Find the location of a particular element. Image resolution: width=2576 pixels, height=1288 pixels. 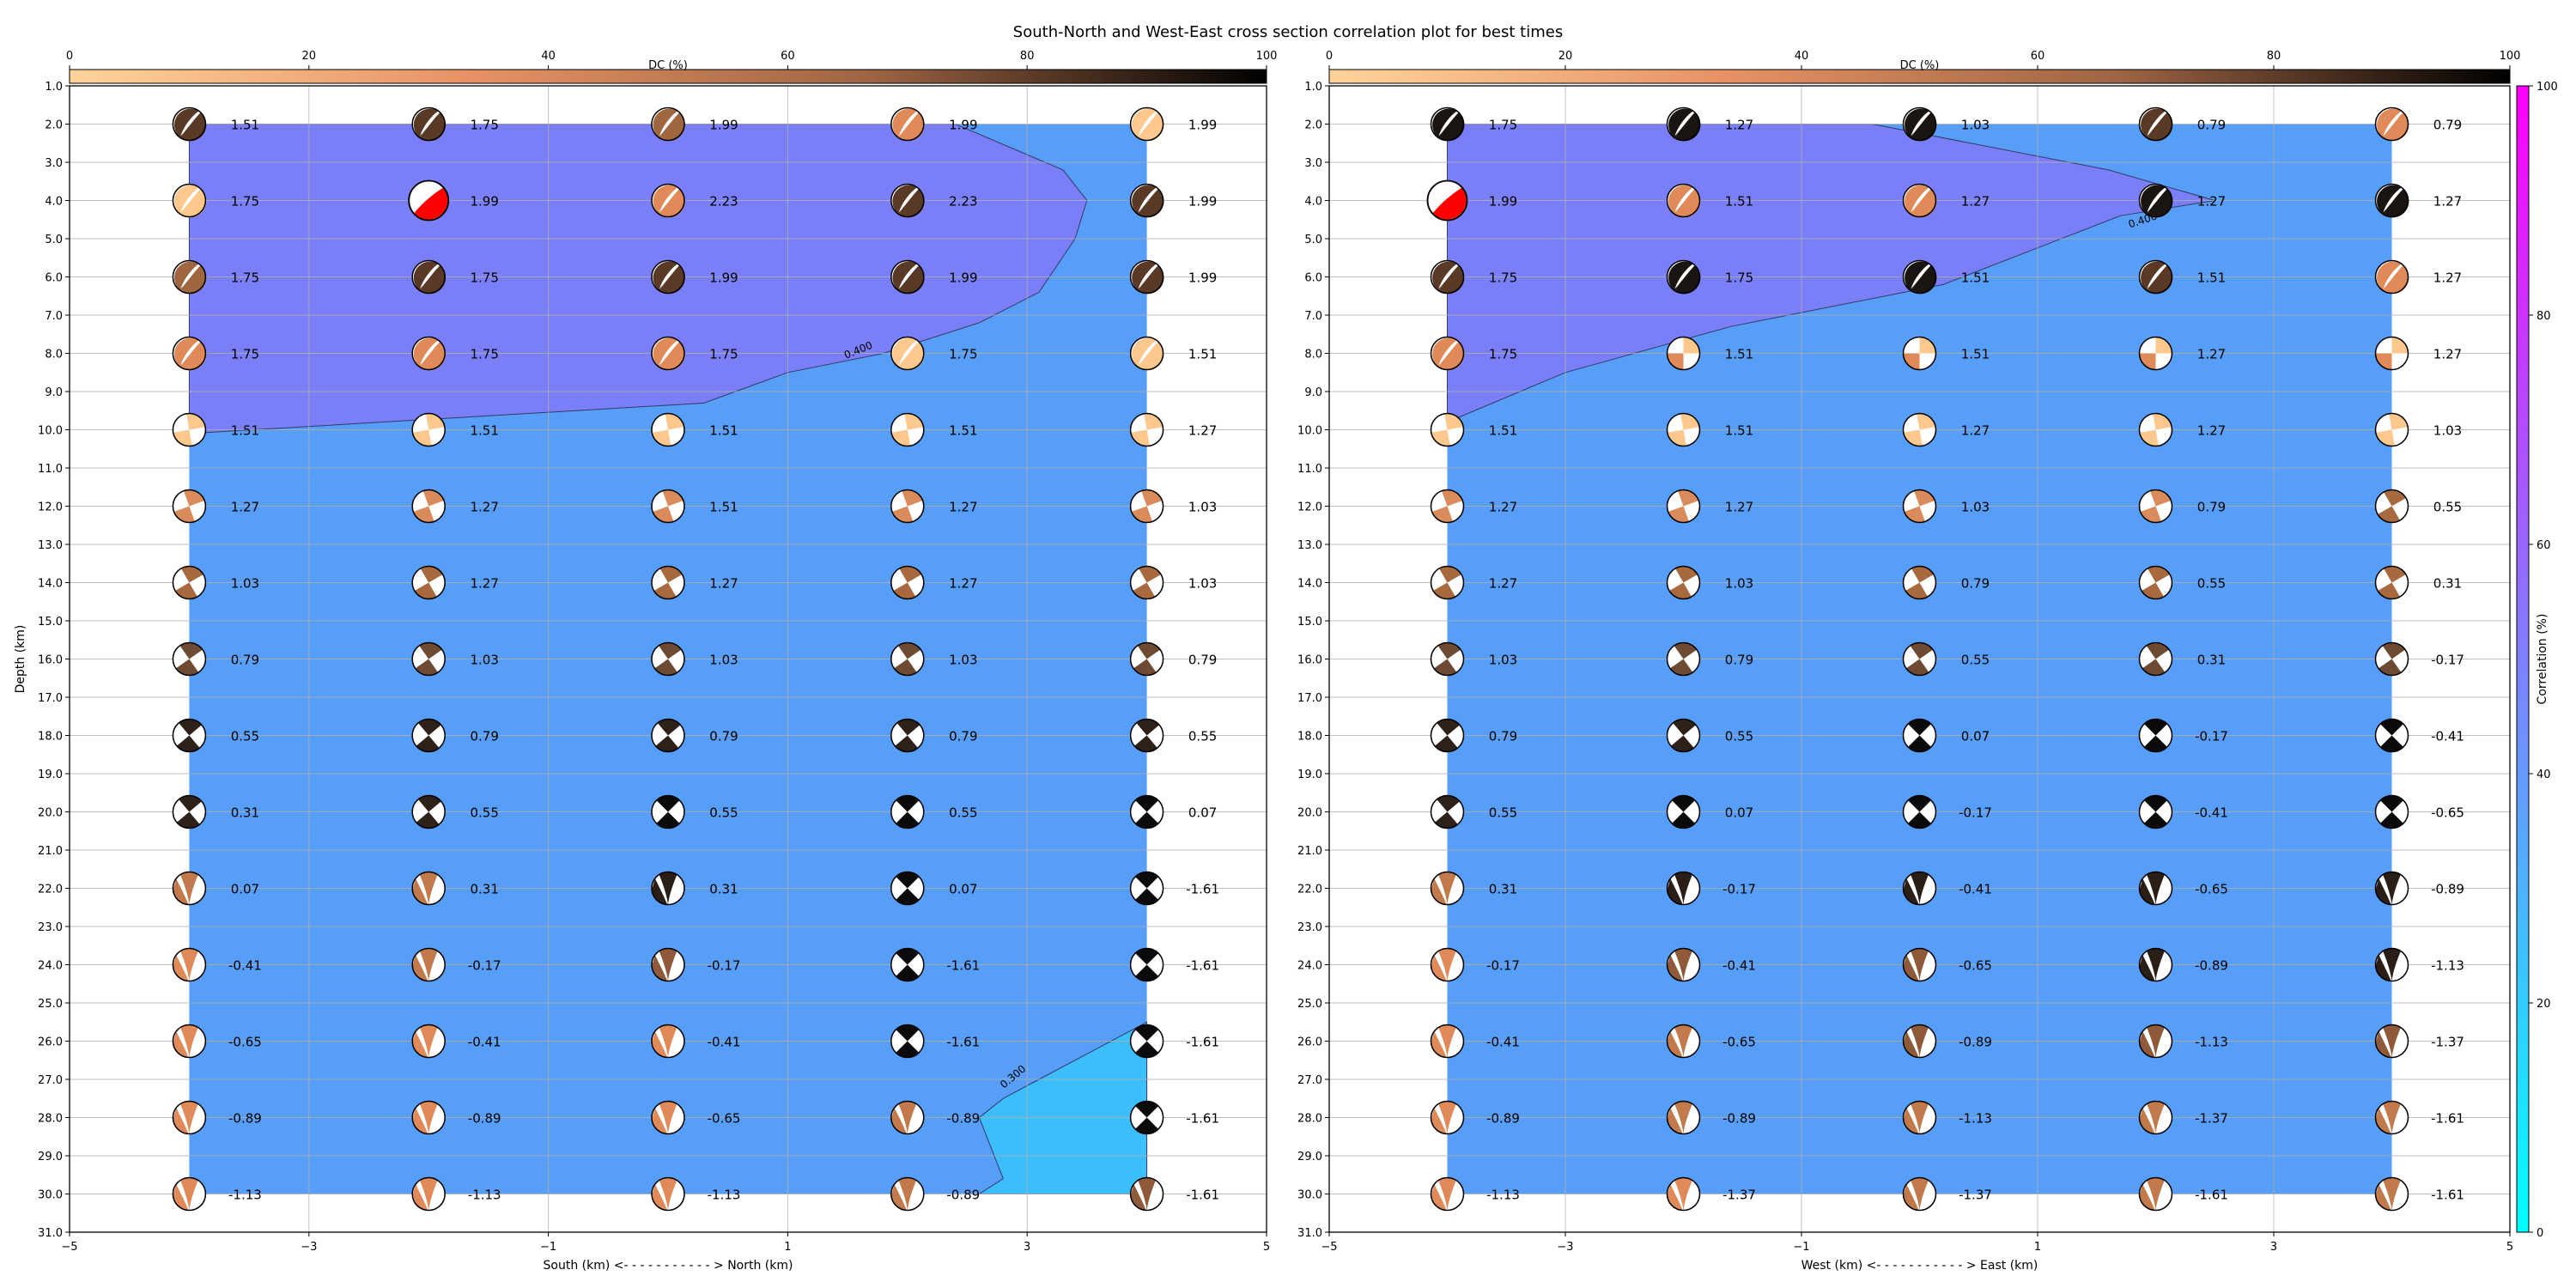

y-tick-label: 31.0 is located at coordinates (50, 1233).